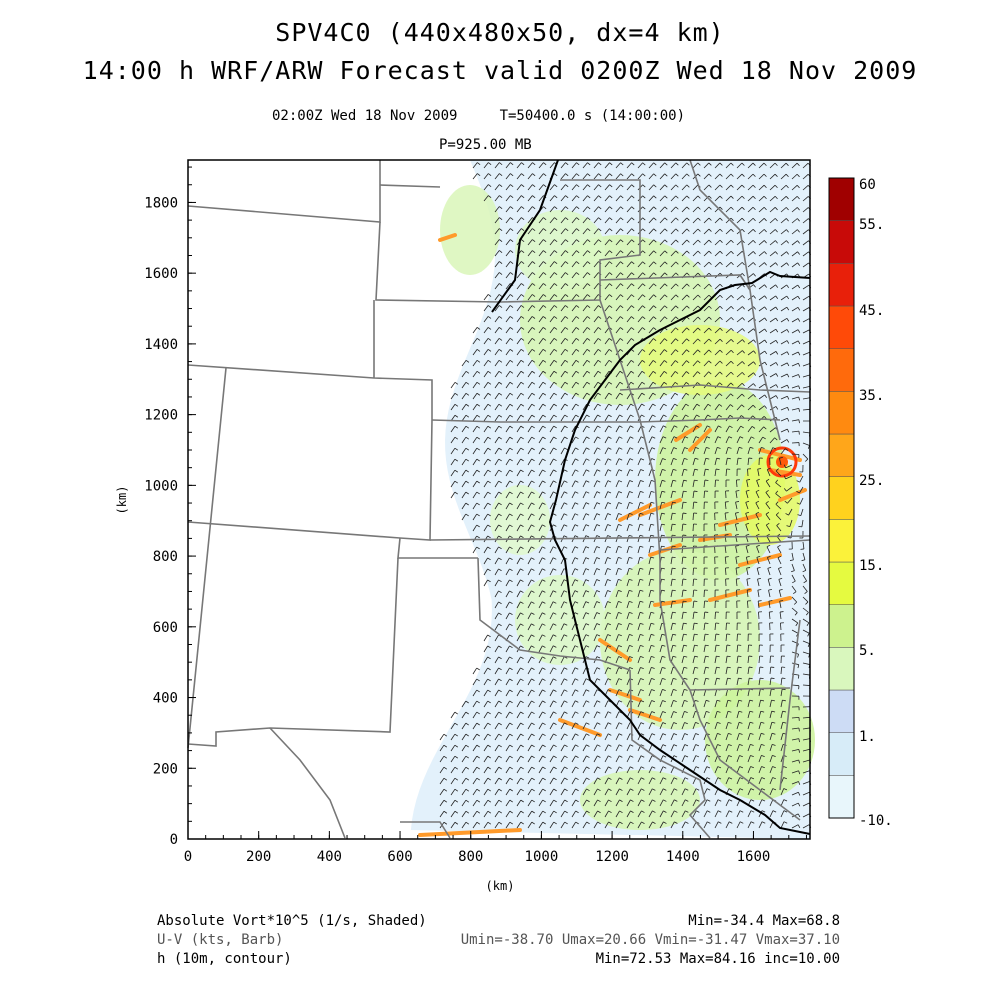 Image resolution: width=1000 pixels, height=1000 pixels. I want to click on colorbar-bin, so click(841, 669).